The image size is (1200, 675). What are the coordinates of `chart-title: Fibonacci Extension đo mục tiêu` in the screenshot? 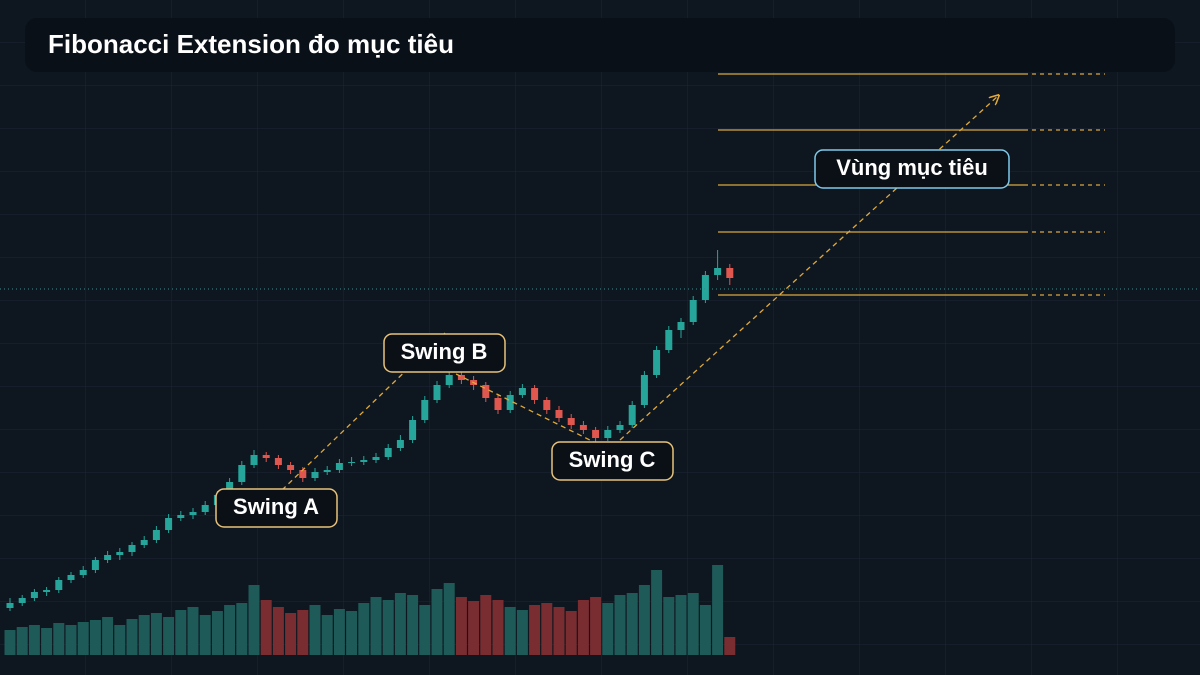 It's located at (251, 44).